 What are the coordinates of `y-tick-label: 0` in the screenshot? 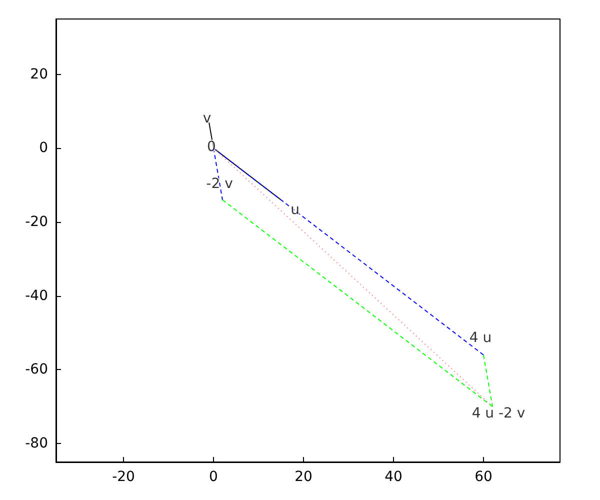 It's located at (43, 148).